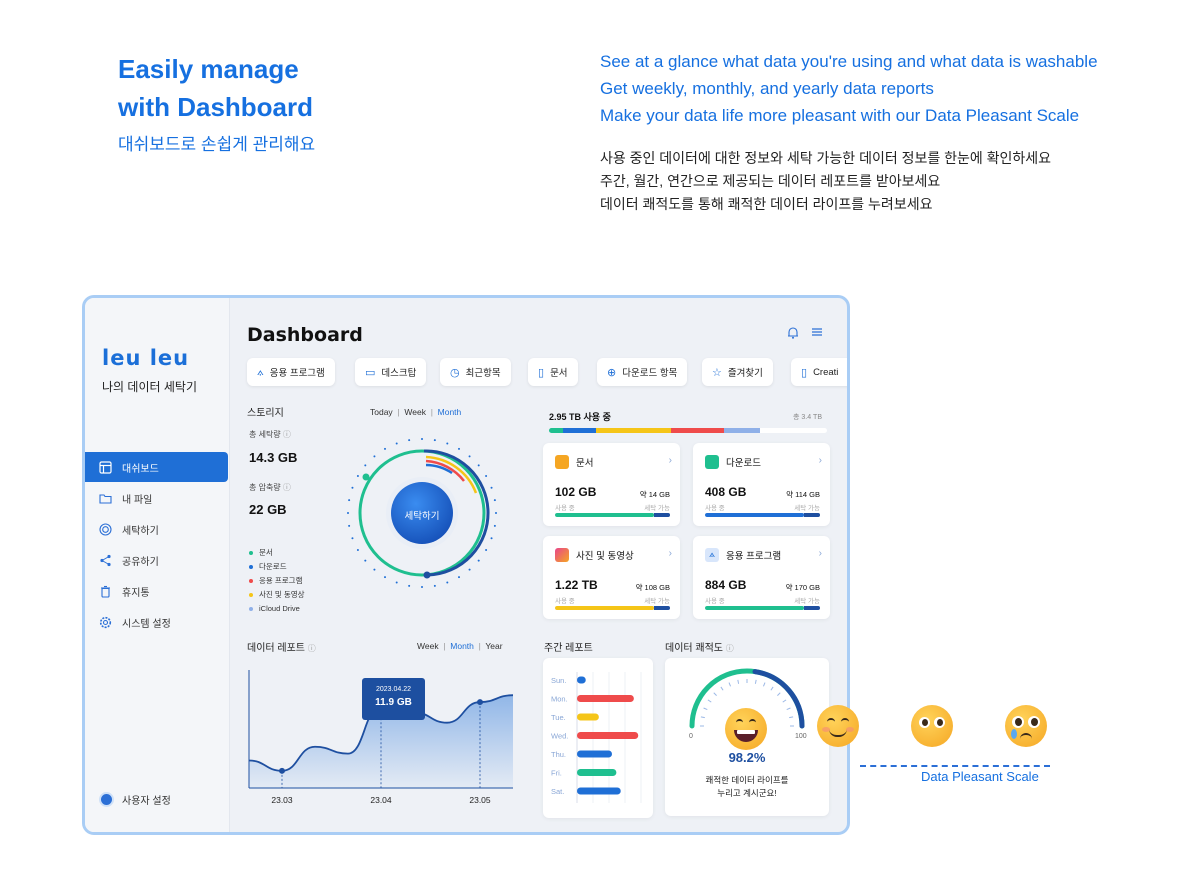  I want to click on smiling-face-icon, so click(838, 726).